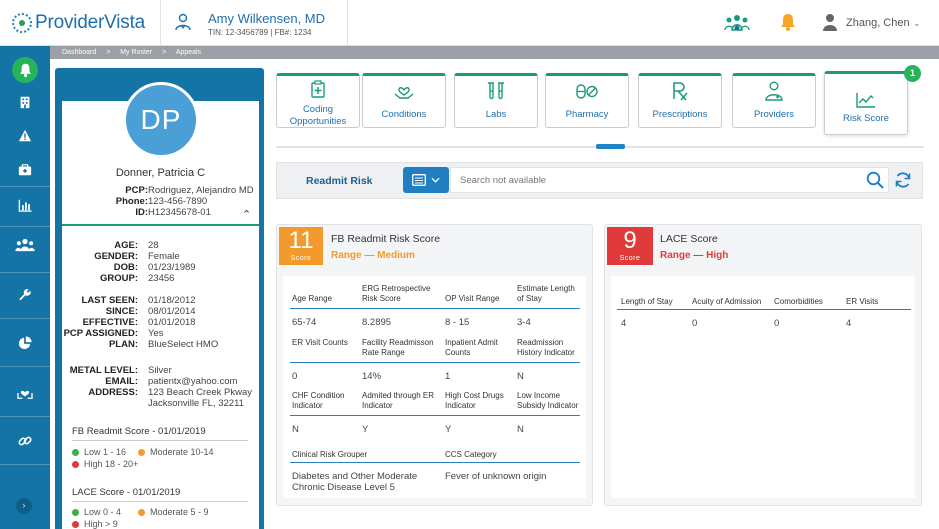 The height and width of the screenshot is (529, 939). Describe the element at coordinates (160, 23) in the screenshot. I see `header-divider` at that location.